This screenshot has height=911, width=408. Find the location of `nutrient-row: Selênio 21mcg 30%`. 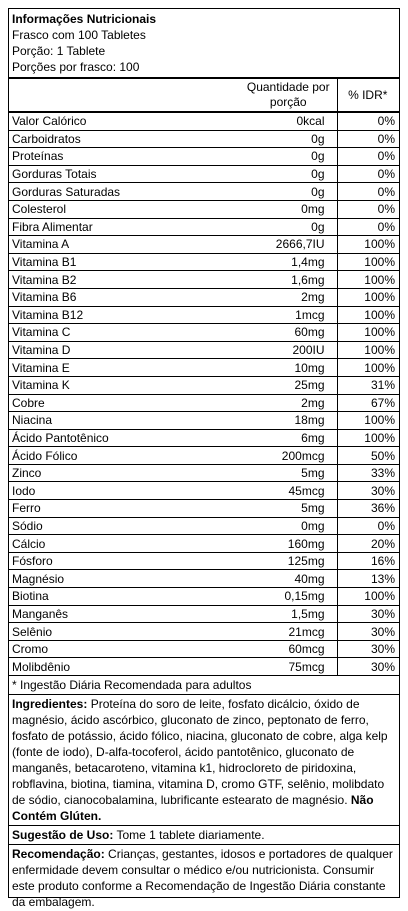

nutrient-row: Selênio 21mcg 30% is located at coordinates (204, 631).